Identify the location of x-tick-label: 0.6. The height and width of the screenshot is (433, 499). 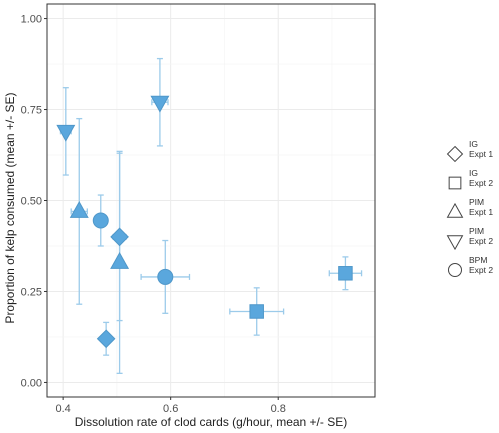
(170, 409).